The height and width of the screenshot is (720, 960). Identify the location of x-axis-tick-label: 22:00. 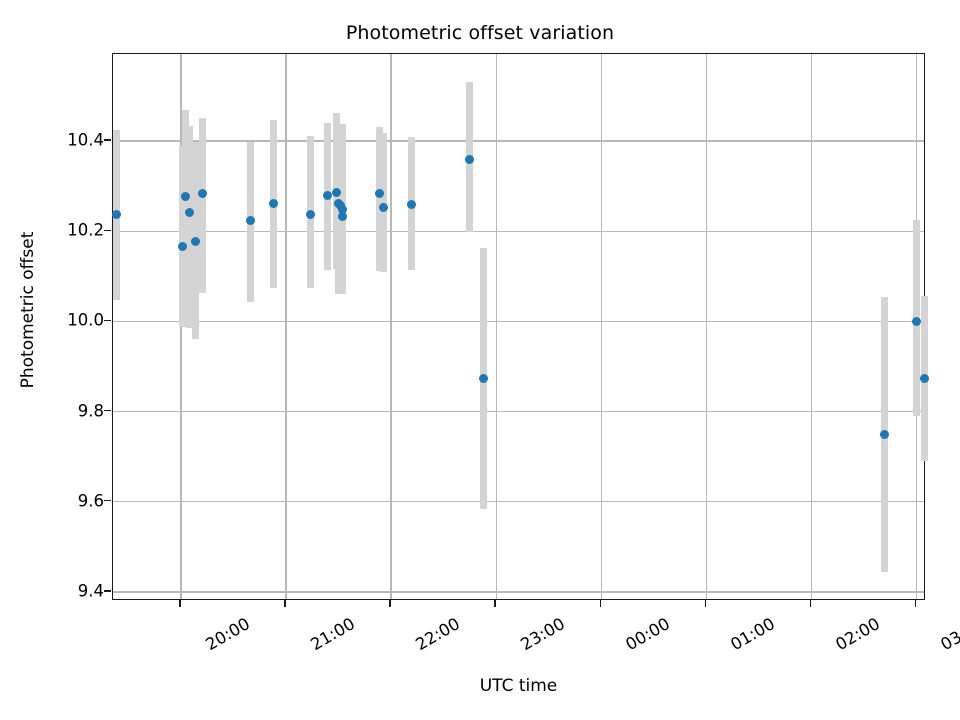
(438, 634).